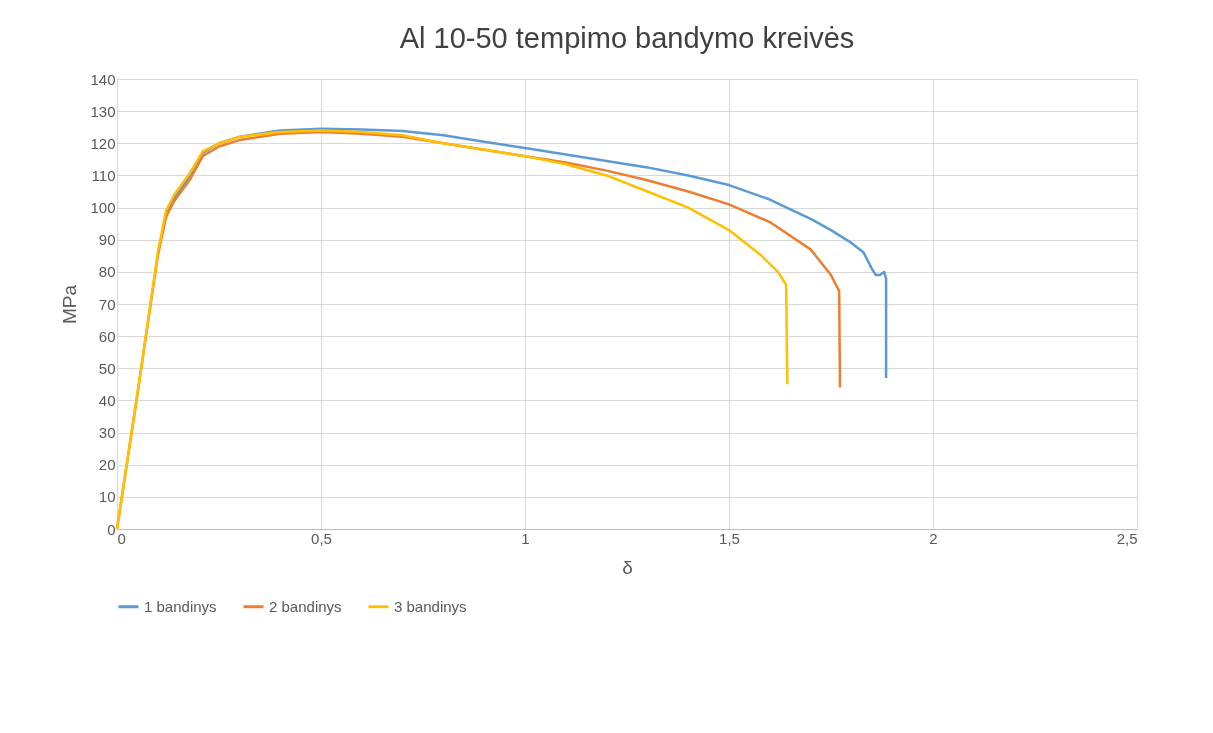  I want to click on y-axis-title: MPa, so click(70, 304).